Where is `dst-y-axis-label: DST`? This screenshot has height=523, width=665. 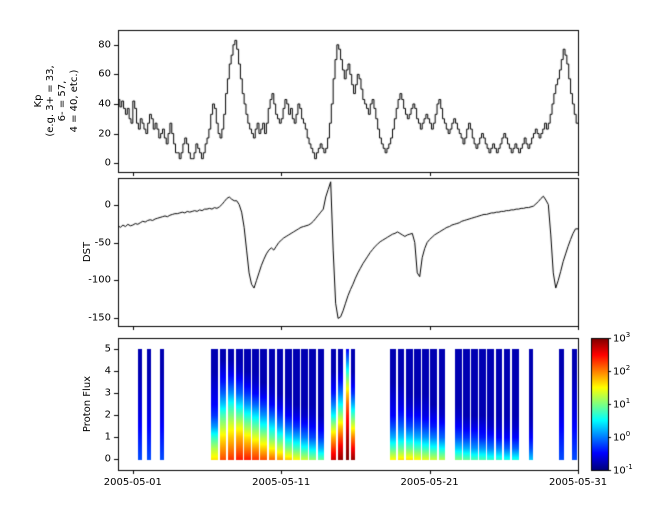
dst-y-axis-label: DST is located at coordinates (87, 252).